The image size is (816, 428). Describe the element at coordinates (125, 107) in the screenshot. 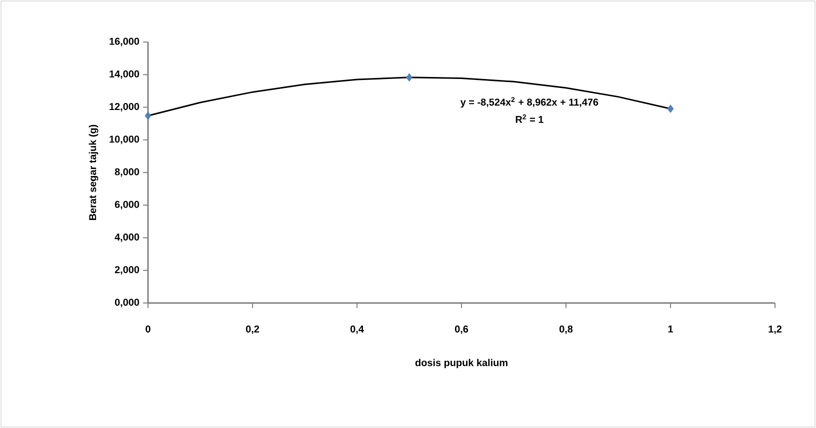

I see `y-tick-label: 12,000` at that location.